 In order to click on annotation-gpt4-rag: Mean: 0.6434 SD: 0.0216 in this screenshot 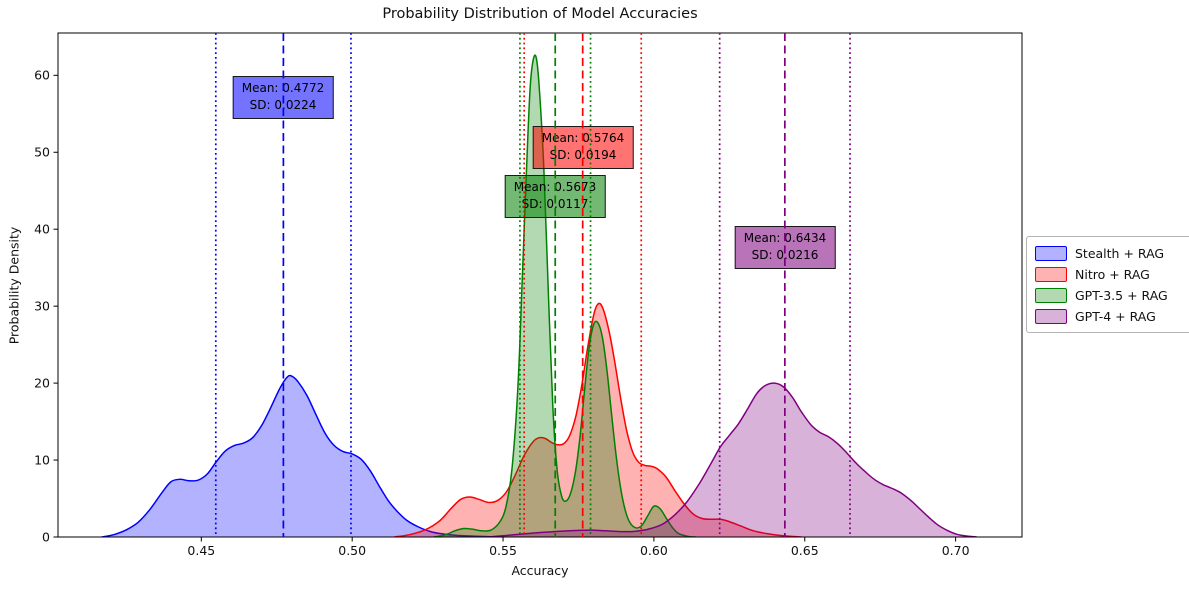, I will do `click(785, 247)`.